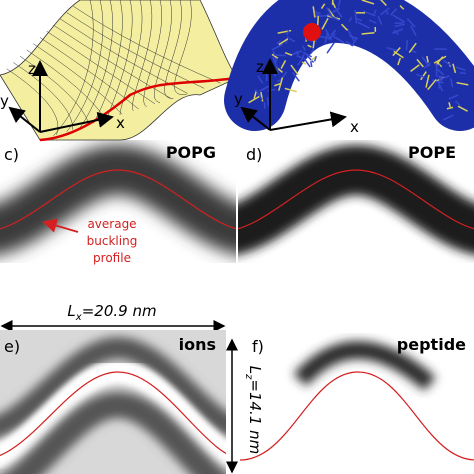 This screenshot has height=474, width=474. Describe the element at coordinates (255, 416) in the screenshot. I see `dimension-value: =14.1 nm` at that location.